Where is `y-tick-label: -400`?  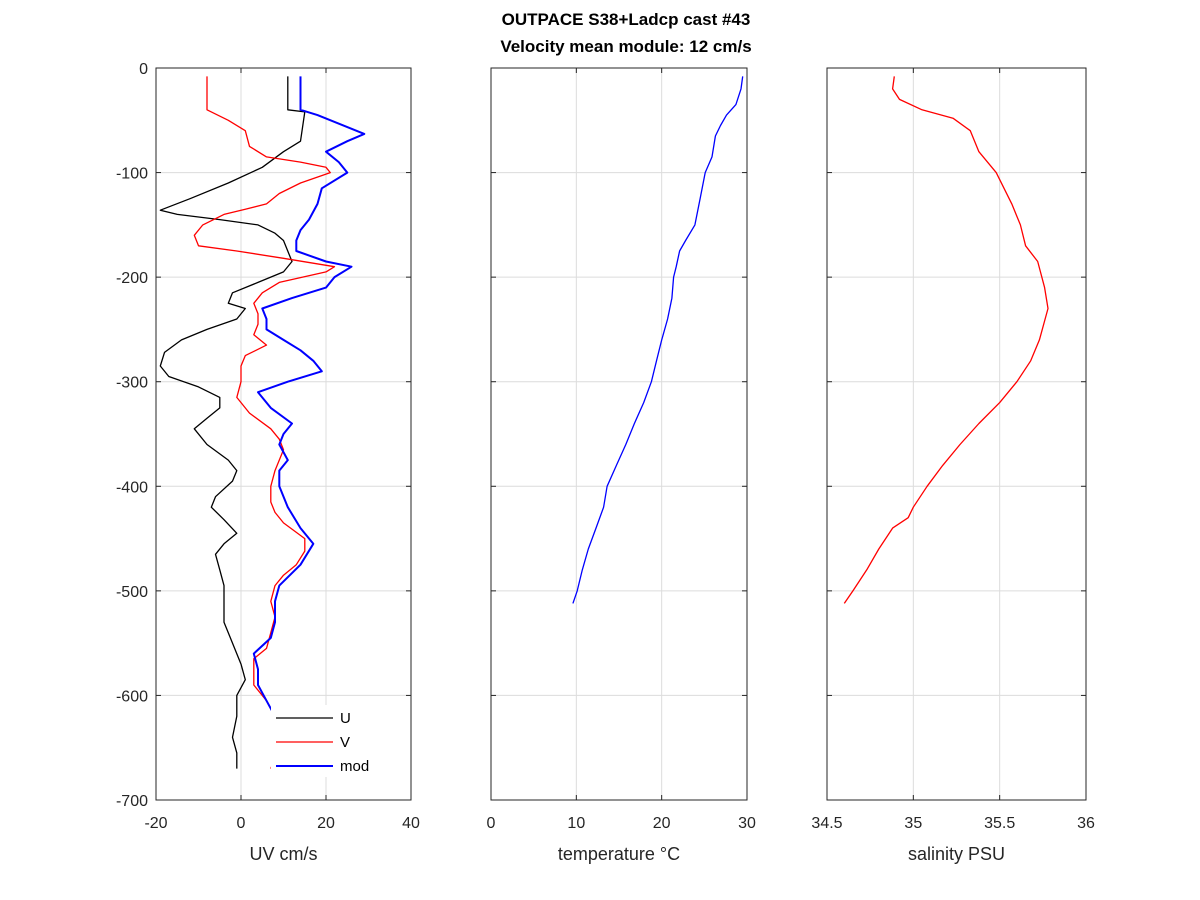
y-tick-label: -400 is located at coordinates (132, 487).